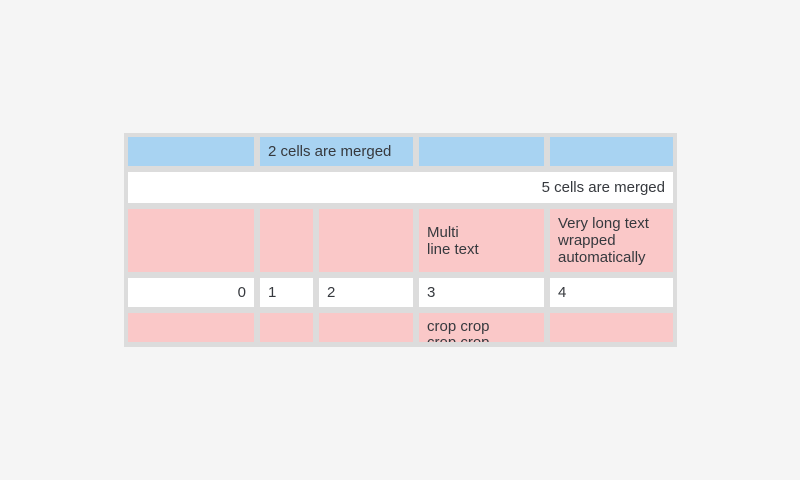  I want to click on table-cell-merged-2: 2 cells are merged, so click(336, 151).